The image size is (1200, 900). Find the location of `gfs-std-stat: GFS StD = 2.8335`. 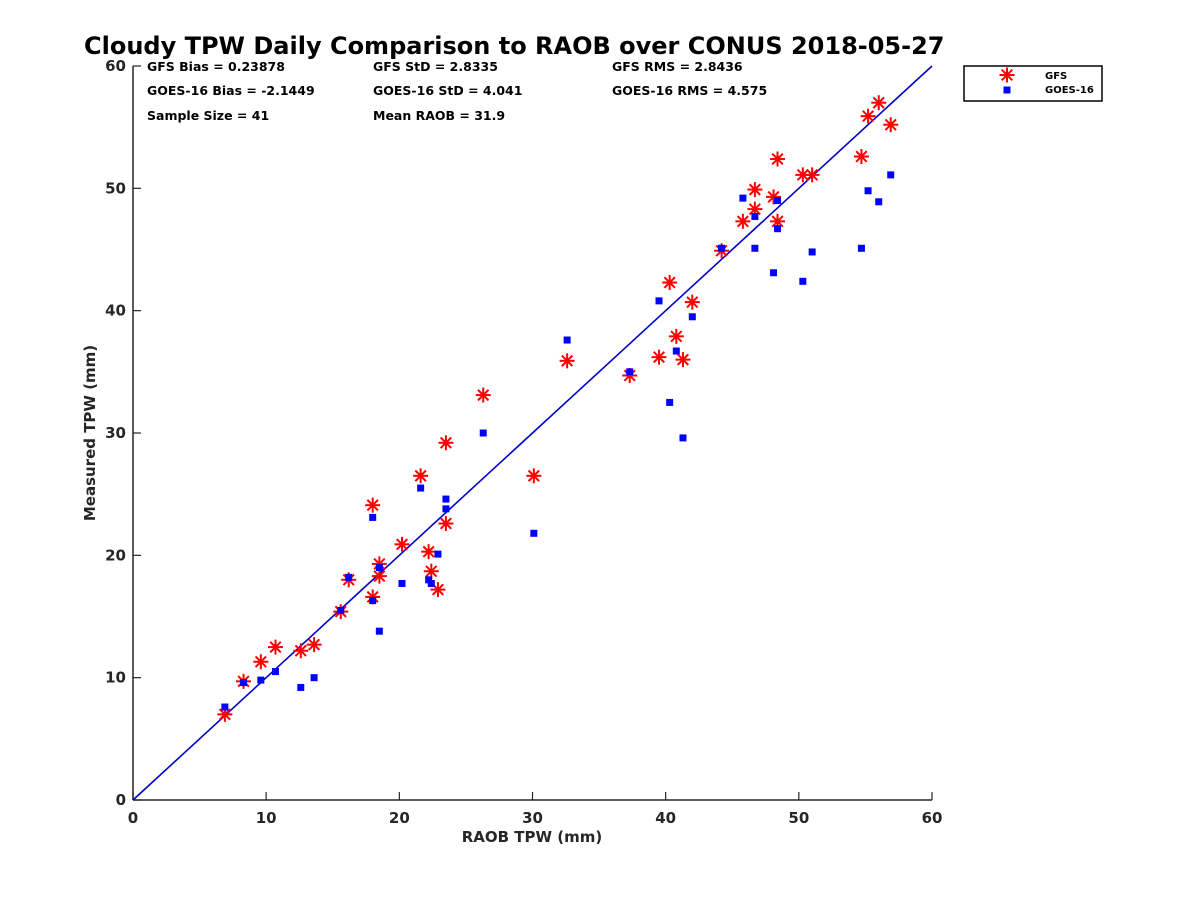

gfs-std-stat: GFS StD = 2.8335 is located at coordinates (435, 66).